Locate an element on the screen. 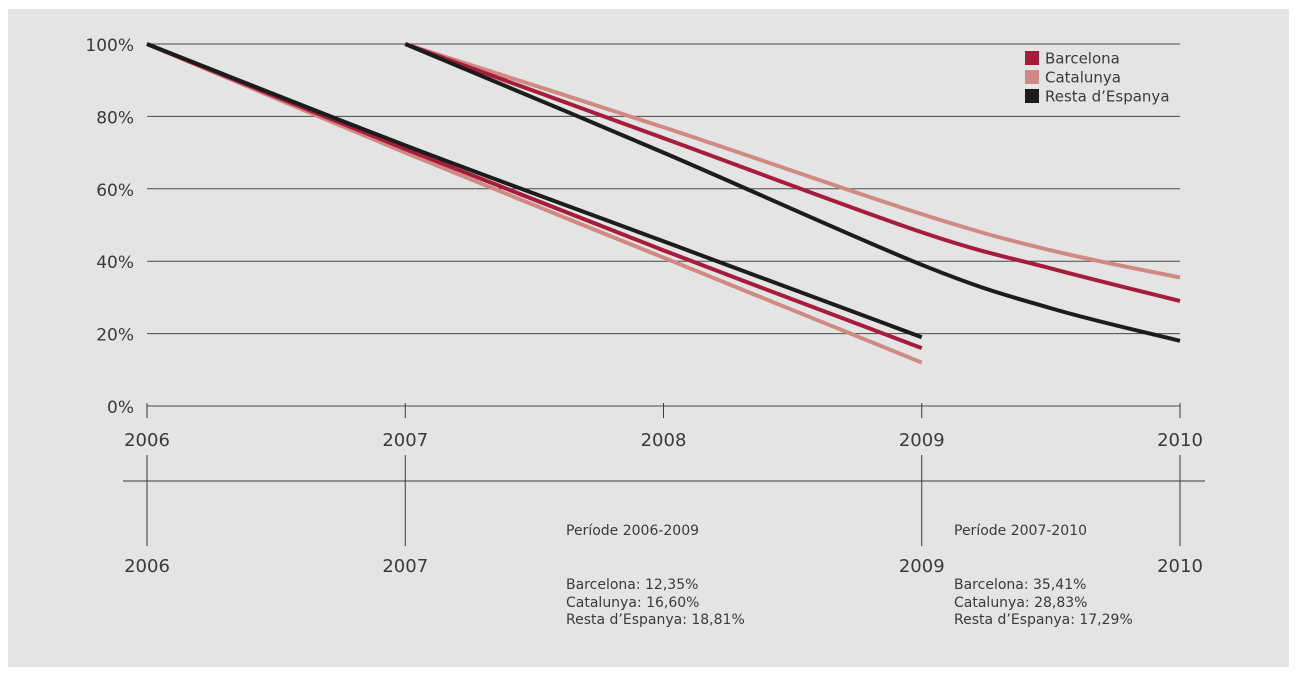 The width and height of the screenshot is (1297, 676). period-2007-2010-catalunya: Catalunya: 28,83% is located at coordinates (1021, 602).